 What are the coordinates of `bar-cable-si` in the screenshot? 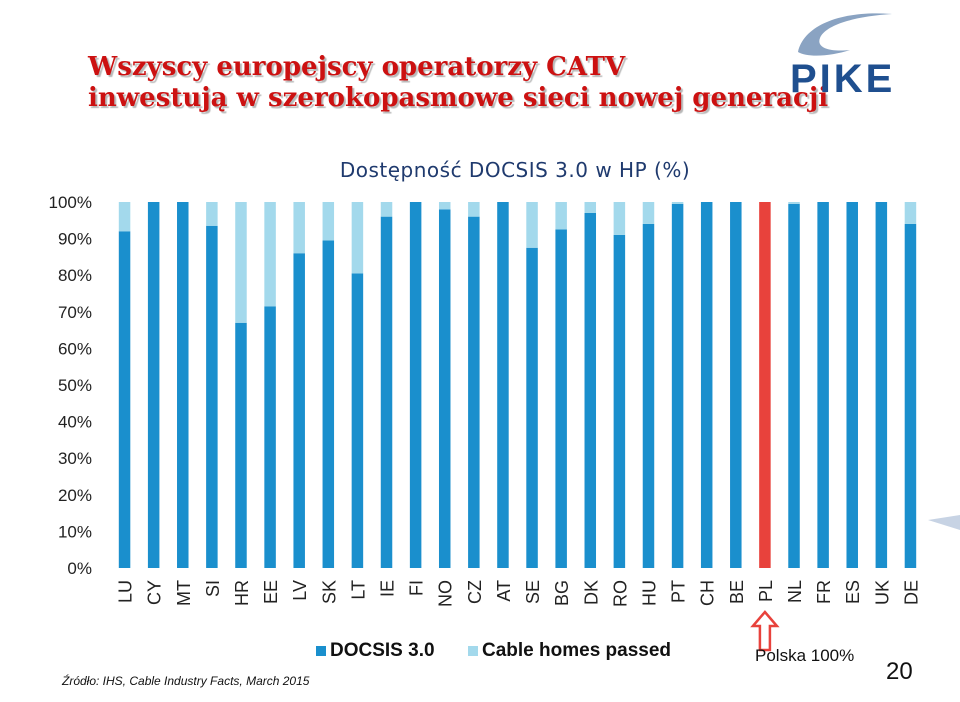 It's located at (212, 214).